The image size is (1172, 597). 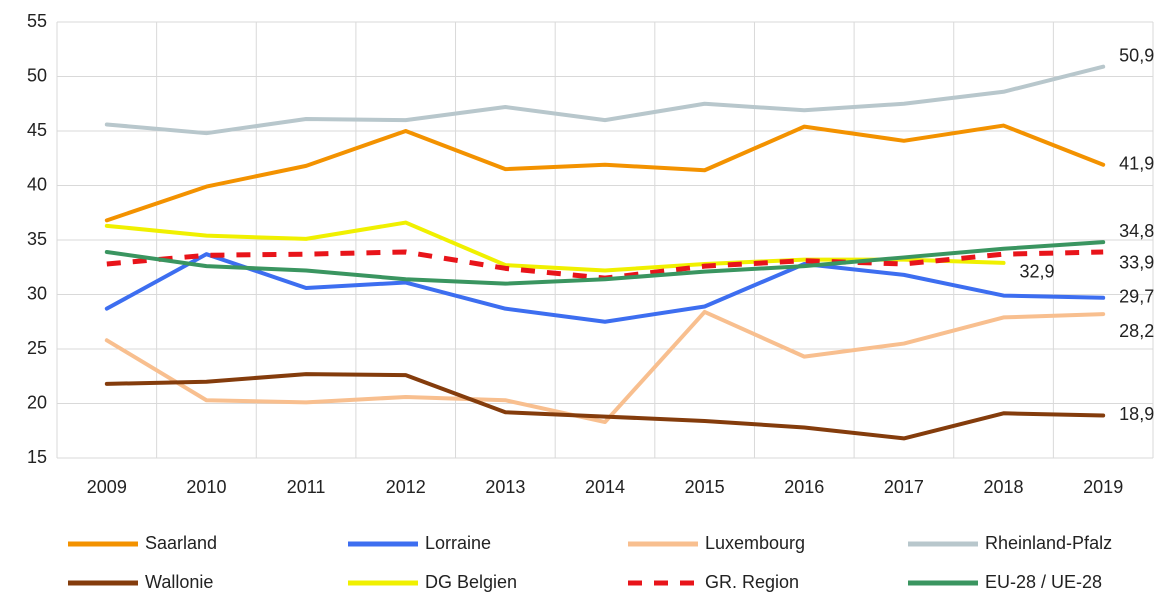 I want to click on y-tick-label: 40, so click(x=37, y=184).